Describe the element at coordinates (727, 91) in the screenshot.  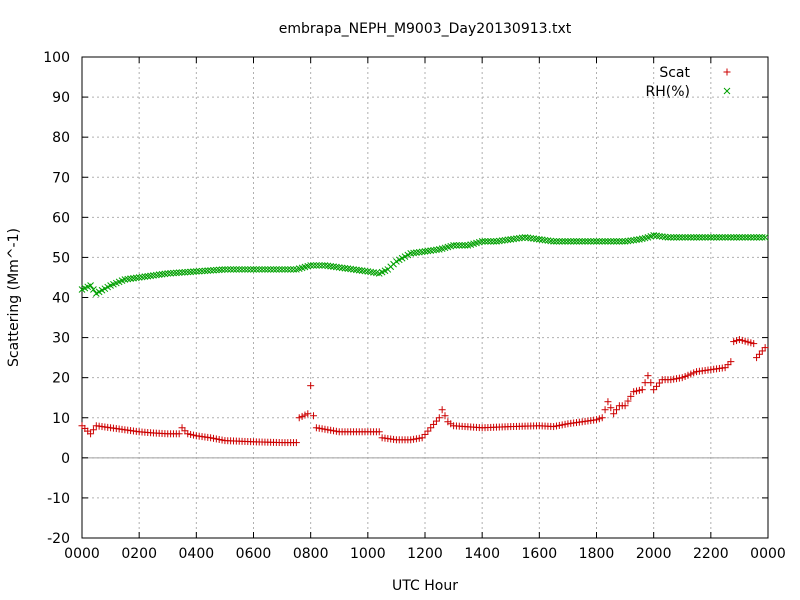
I see `legend-symbol` at that location.